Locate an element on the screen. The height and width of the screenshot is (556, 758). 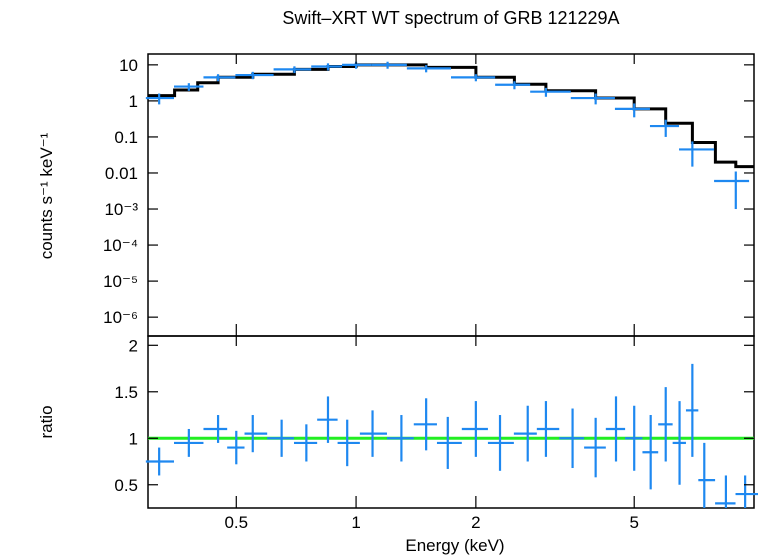
spectrum-y-tick-label: 10⁻³ is located at coordinates (121, 209).